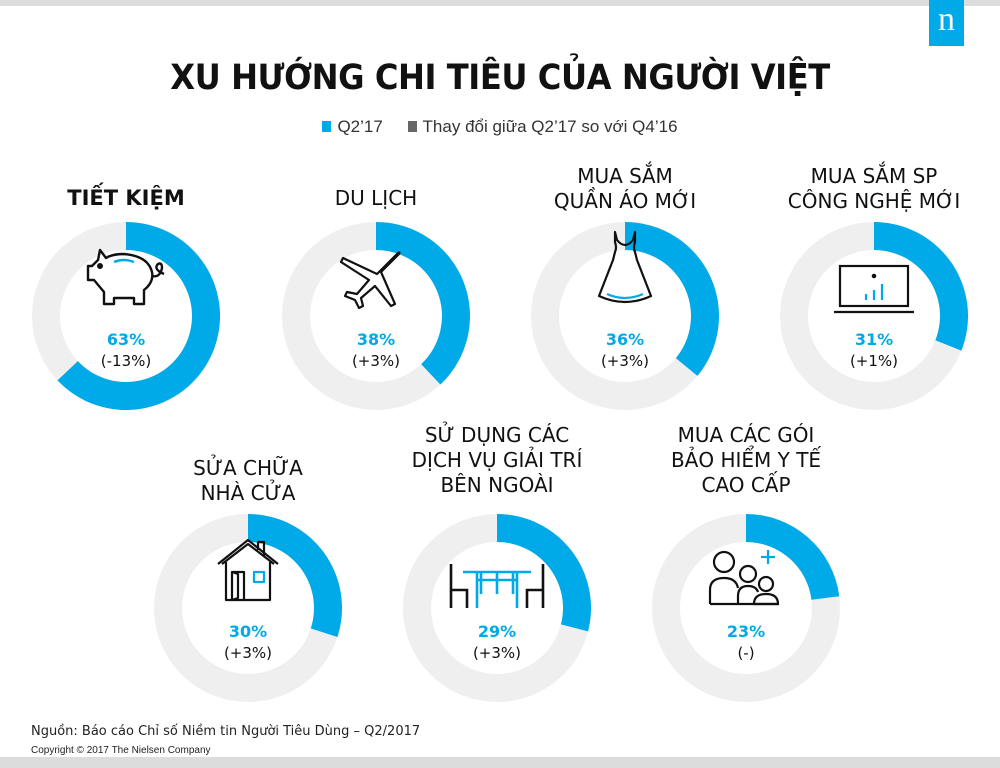  Describe the element at coordinates (497, 460) in the screenshot. I see `card-label: SỬ DỤNG CÁC DỊCH VỤ GIẢI TRÍ BÊN NGOÀI` at that location.